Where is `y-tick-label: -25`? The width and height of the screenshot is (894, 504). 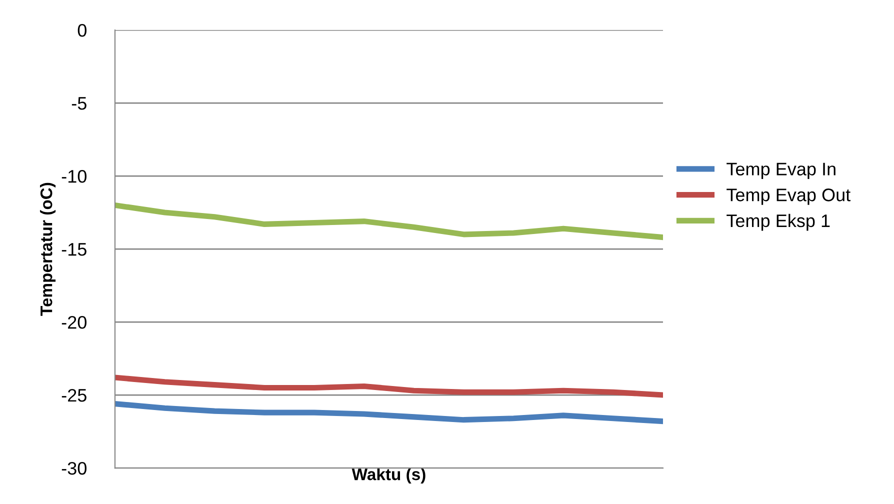 y-tick-label: -25 is located at coordinates (74, 395).